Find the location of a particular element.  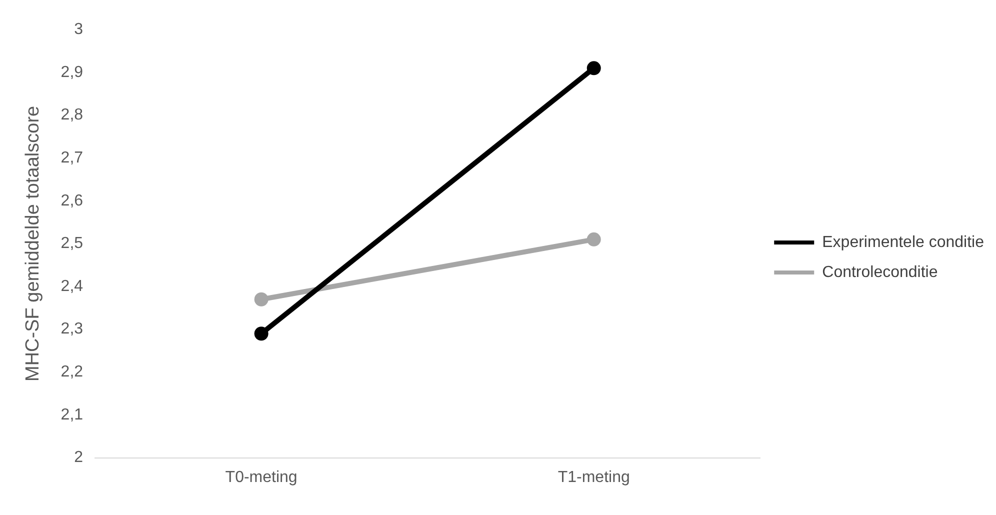

legend-label: Controleconditie is located at coordinates (880, 272).